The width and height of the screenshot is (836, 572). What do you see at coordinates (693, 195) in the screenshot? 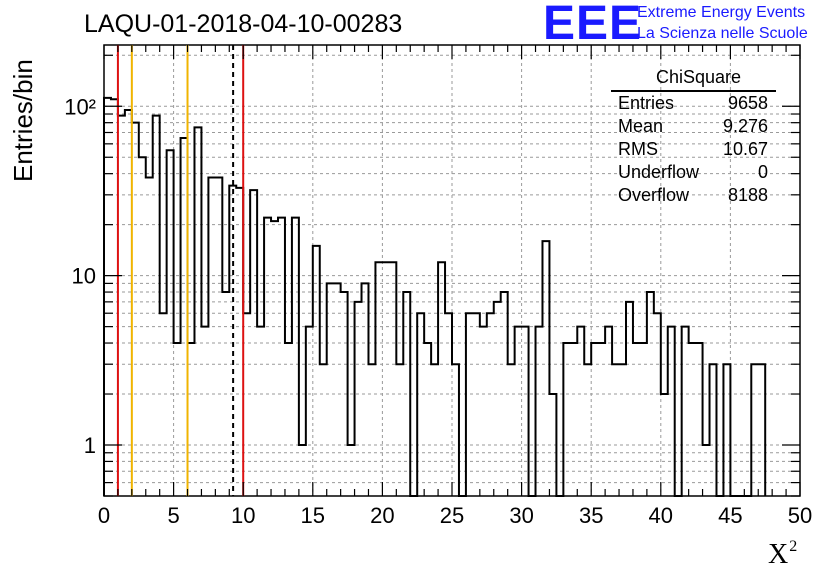
I see `stat-row-overflow: Overflow 8188` at bounding box center [693, 195].